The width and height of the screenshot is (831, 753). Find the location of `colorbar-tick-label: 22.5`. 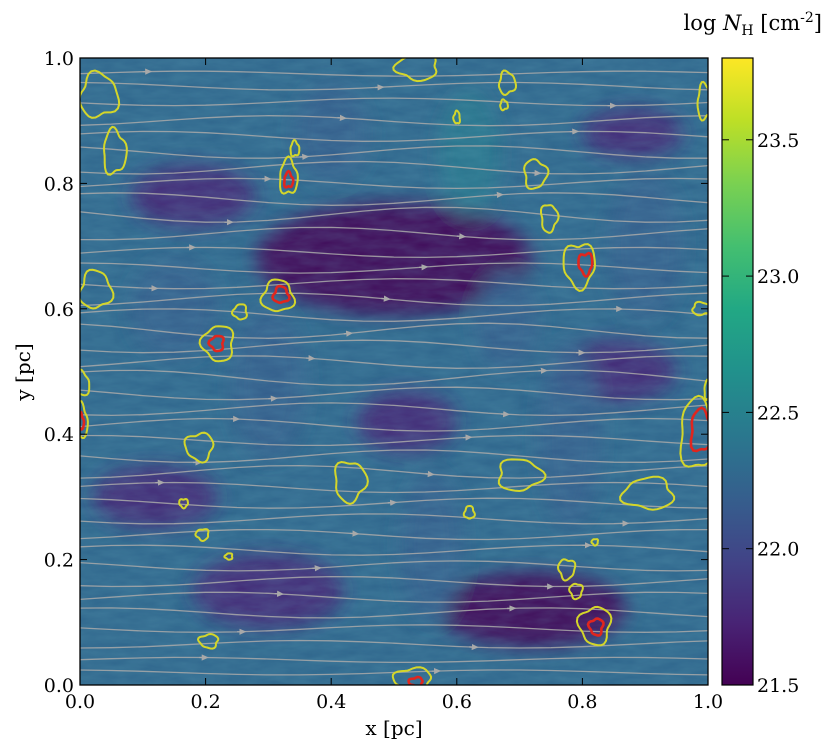

colorbar-tick-label: 22.5 is located at coordinates (778, 413).